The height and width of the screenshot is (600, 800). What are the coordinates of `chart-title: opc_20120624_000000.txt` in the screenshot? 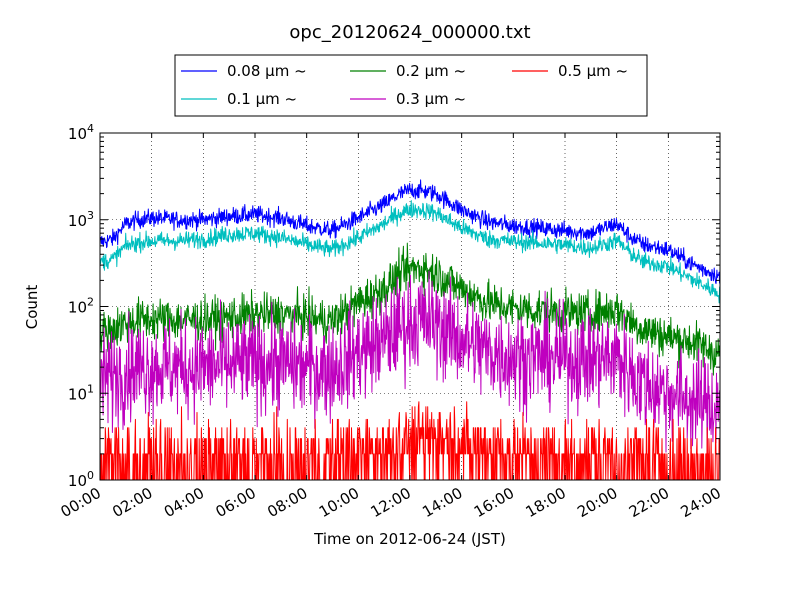 It's located at (409, 32).